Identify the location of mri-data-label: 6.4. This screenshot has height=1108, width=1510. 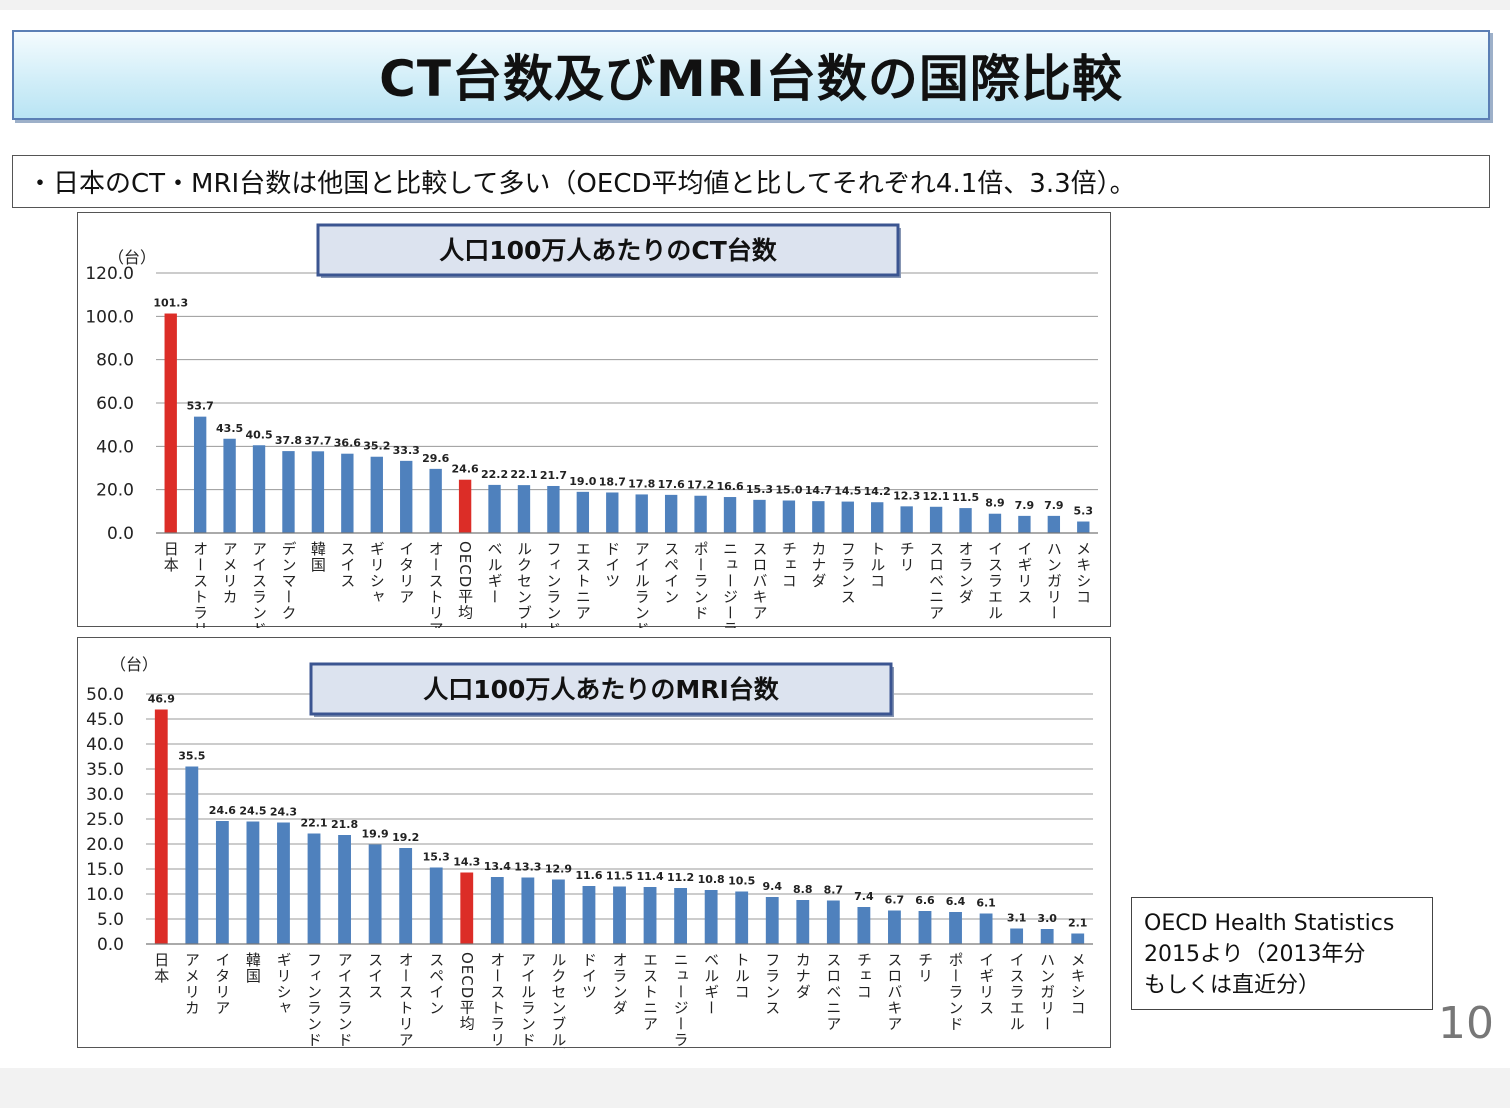
(956, 901).